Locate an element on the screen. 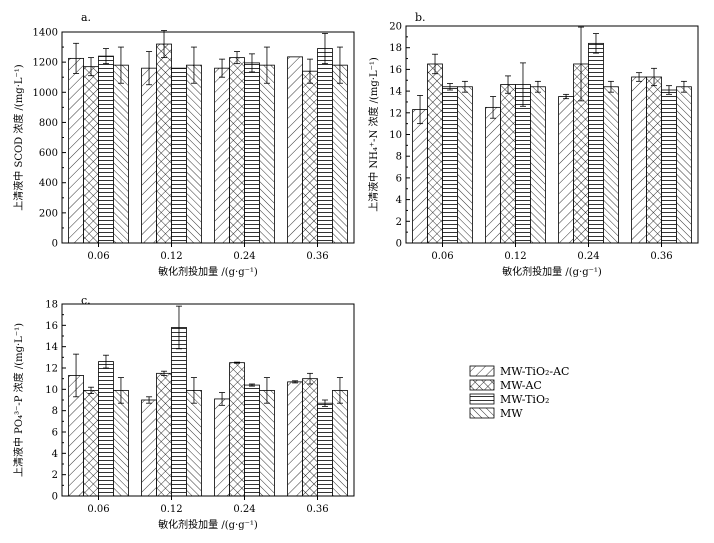  bar-2-MW-TiO2-0.36 is located at coordinates (669, 166).